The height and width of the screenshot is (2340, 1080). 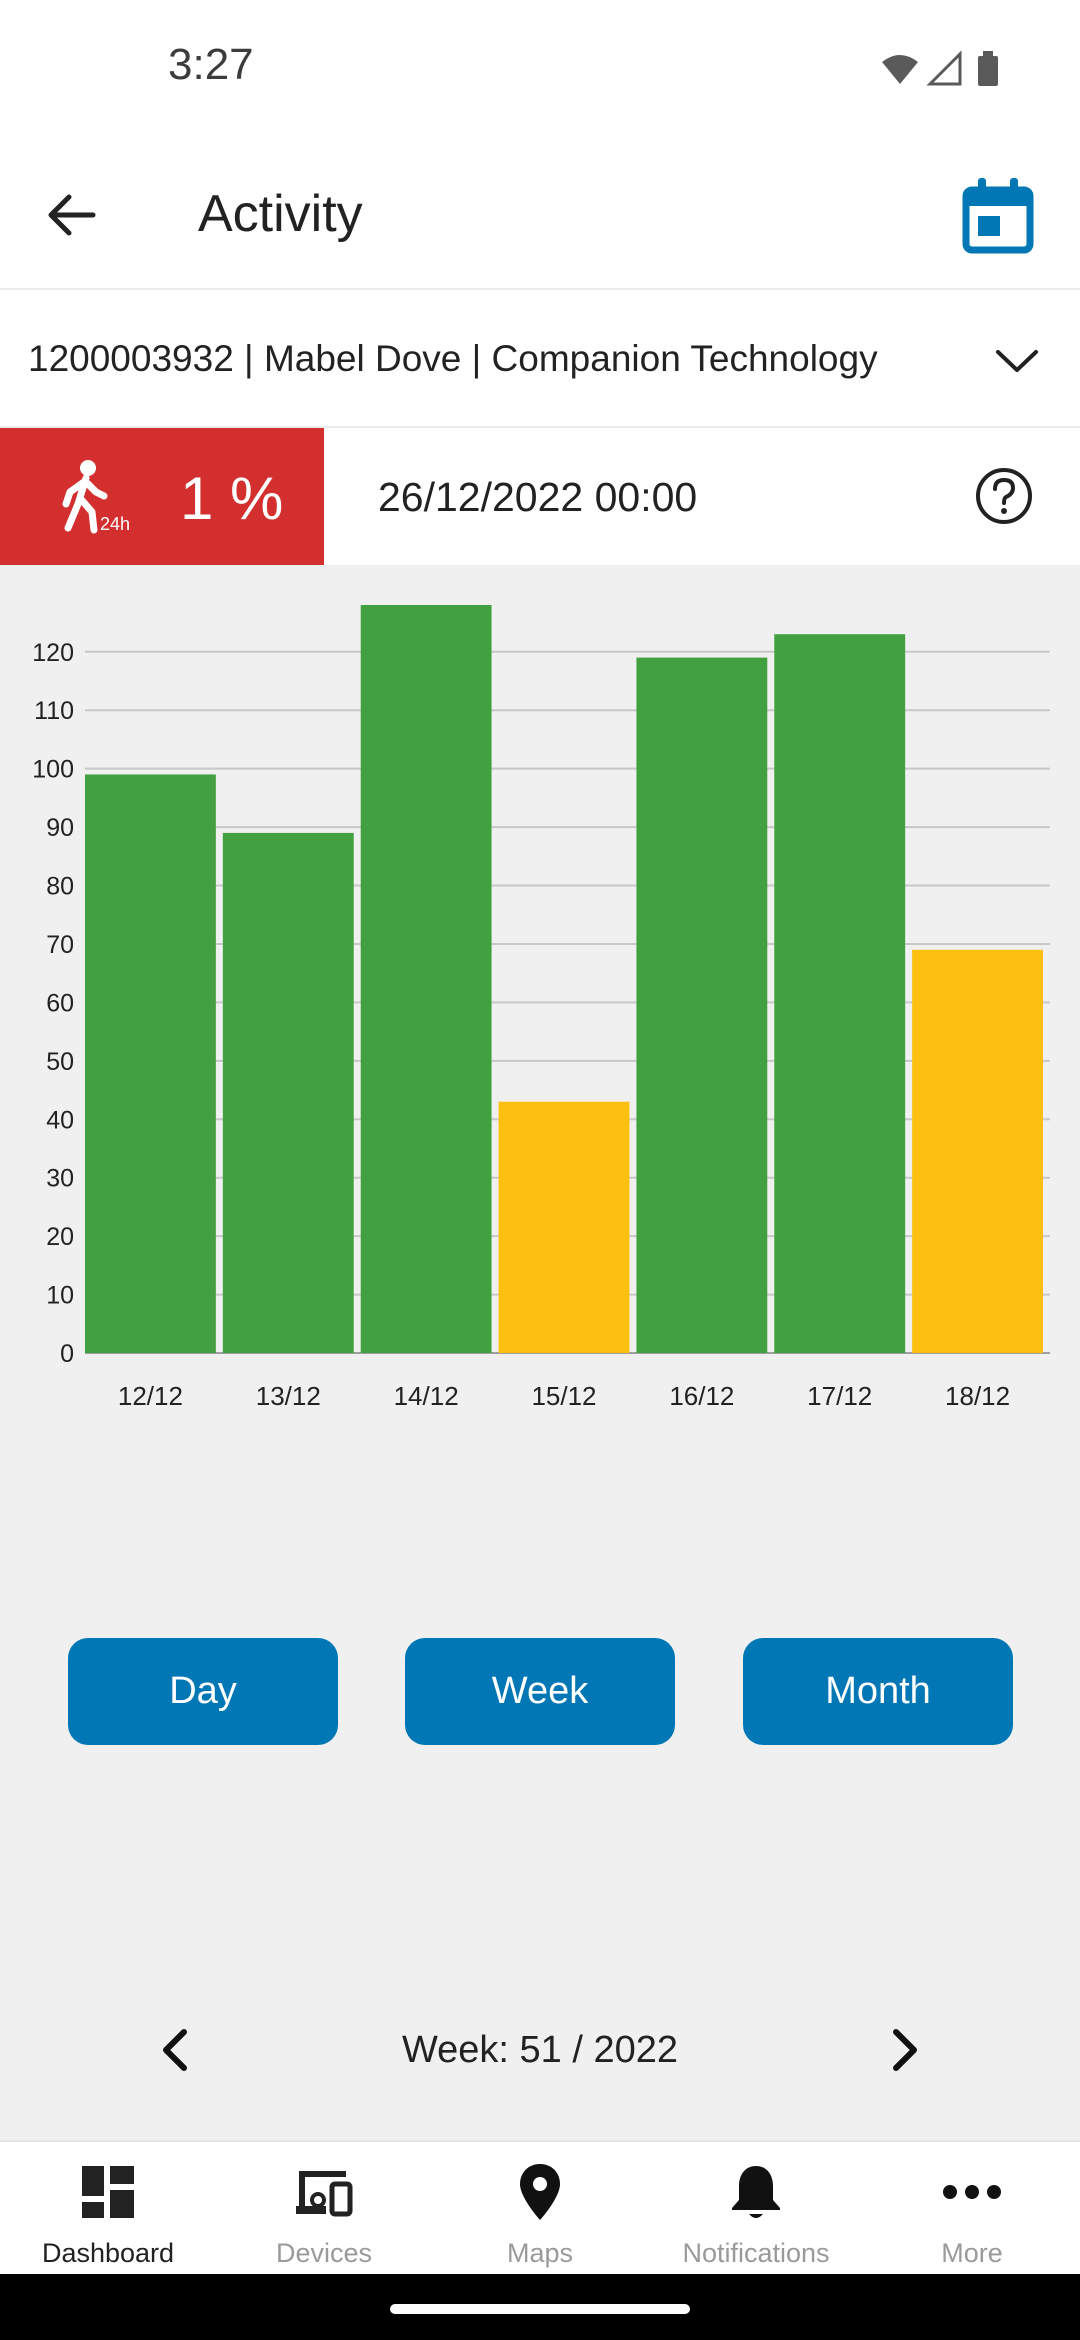 I want to click on nav-dashboard: Dashboard, so click(x=108, y=2209).